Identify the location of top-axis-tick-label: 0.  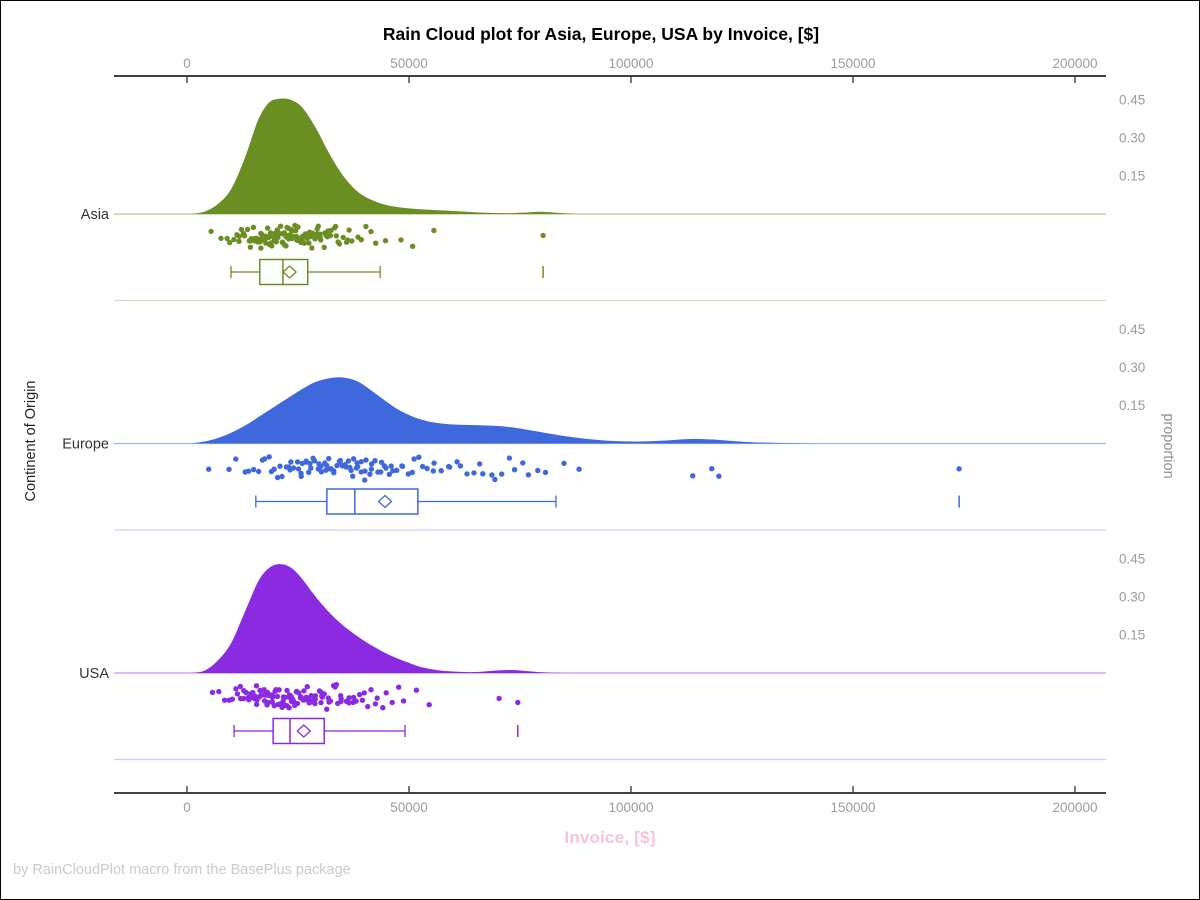
(187, 63).